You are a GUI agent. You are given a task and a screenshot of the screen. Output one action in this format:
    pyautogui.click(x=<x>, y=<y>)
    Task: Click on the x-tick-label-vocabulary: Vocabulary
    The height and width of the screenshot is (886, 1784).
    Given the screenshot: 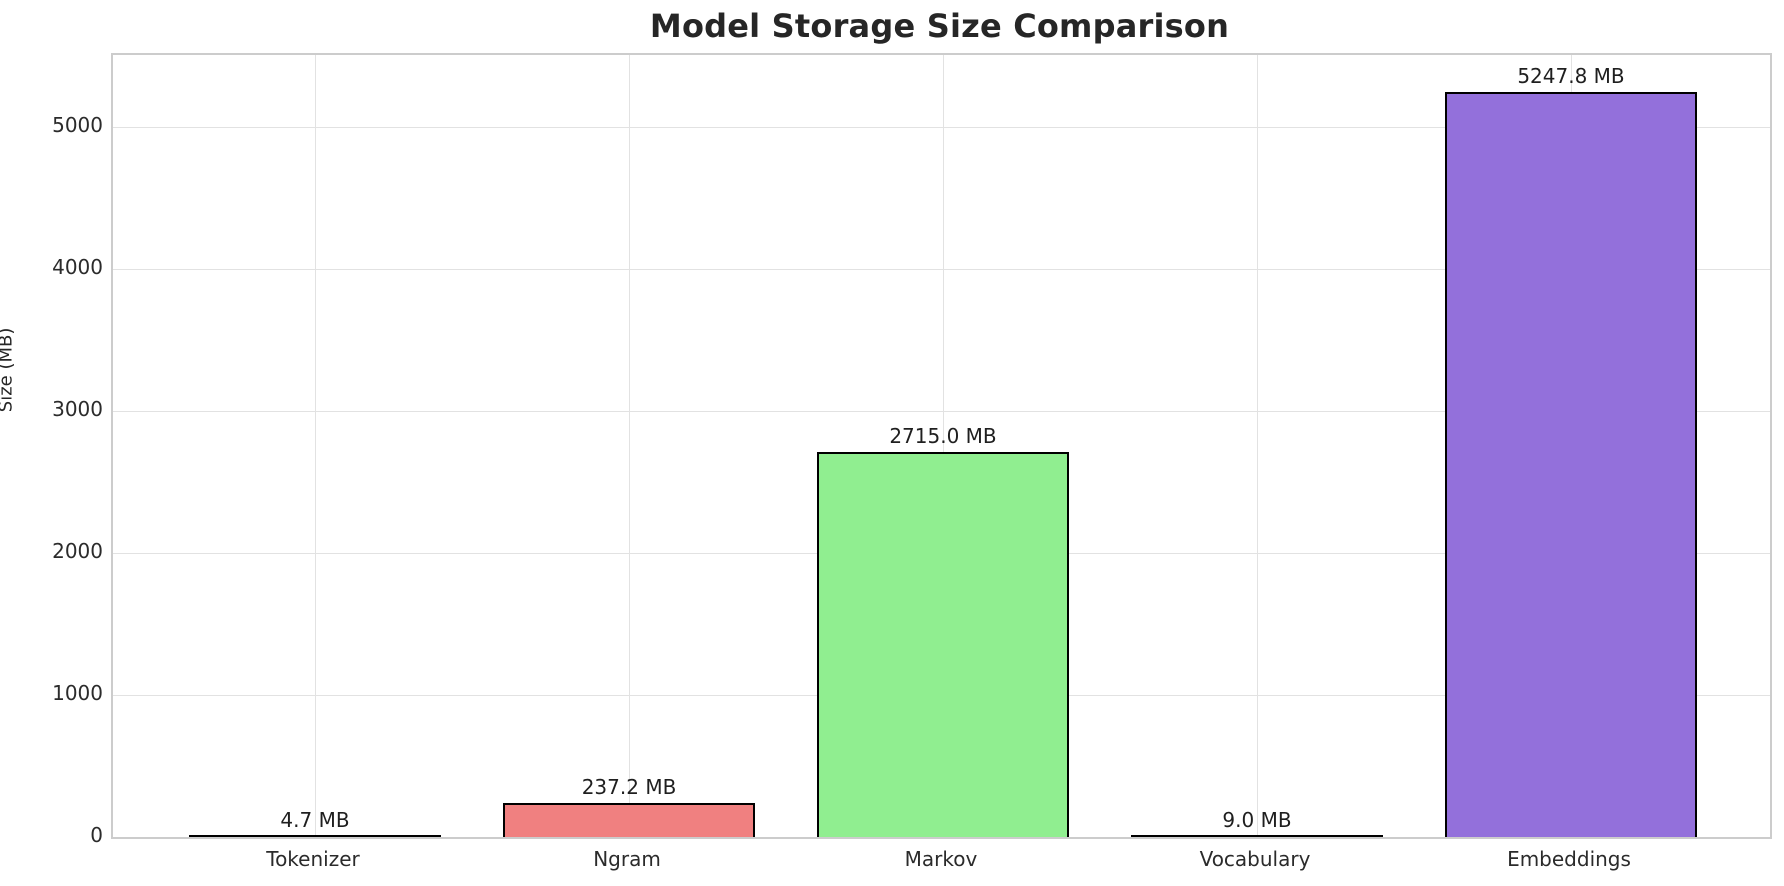 What is the action you would take?
    pyautogui.click(x=1255, y=859)
    